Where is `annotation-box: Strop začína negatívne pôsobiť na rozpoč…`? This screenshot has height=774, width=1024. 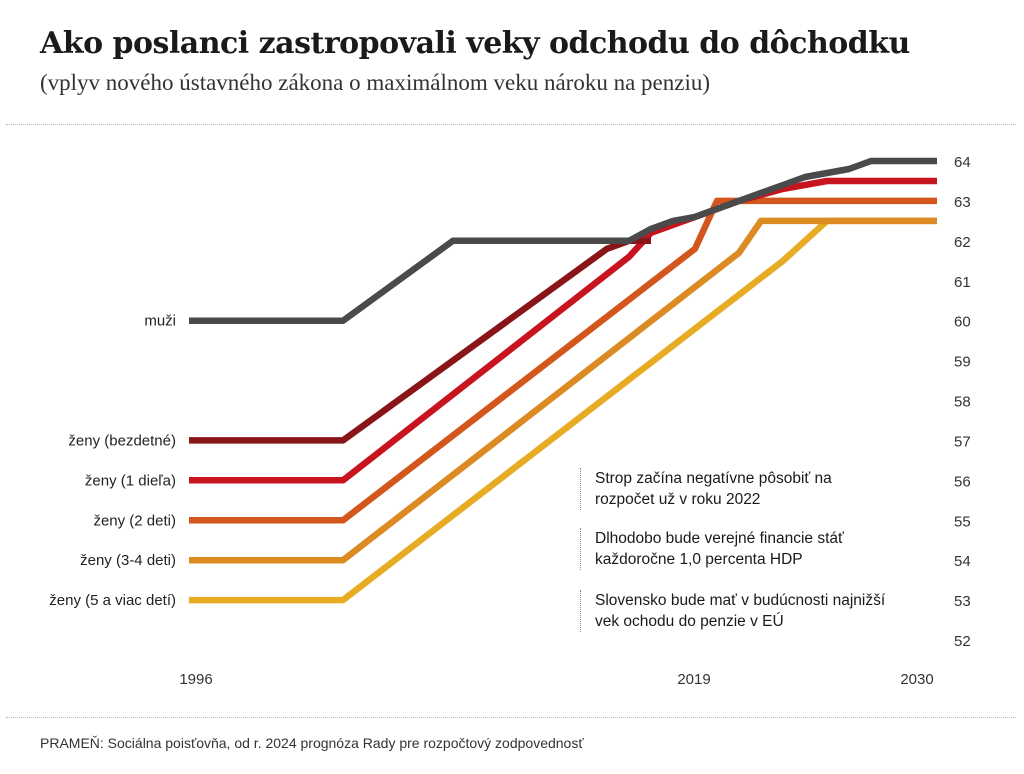 annotation-box: Strop začína negatívne pôsobiť na rozpoč… is located at coordinates (737, 489).